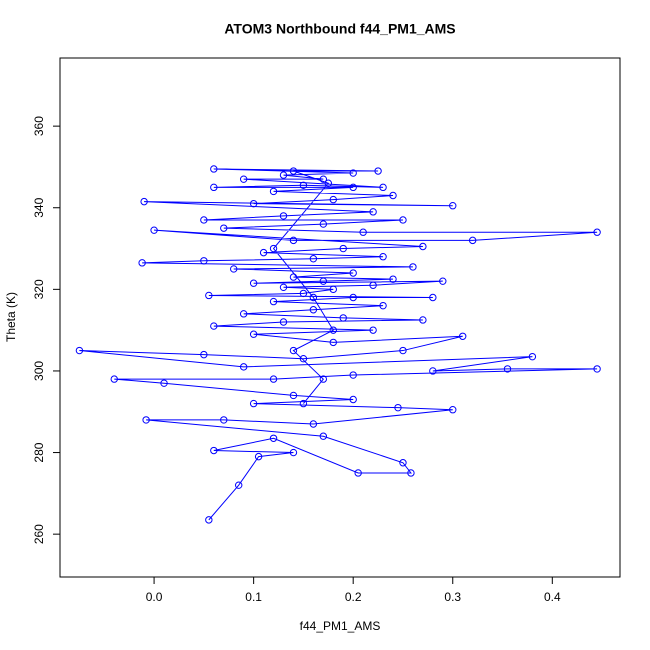  What do you see at coordinates (39, 289) in the screenshot?
I see `y-tick-label: 320` at bounding box center [39, 289].